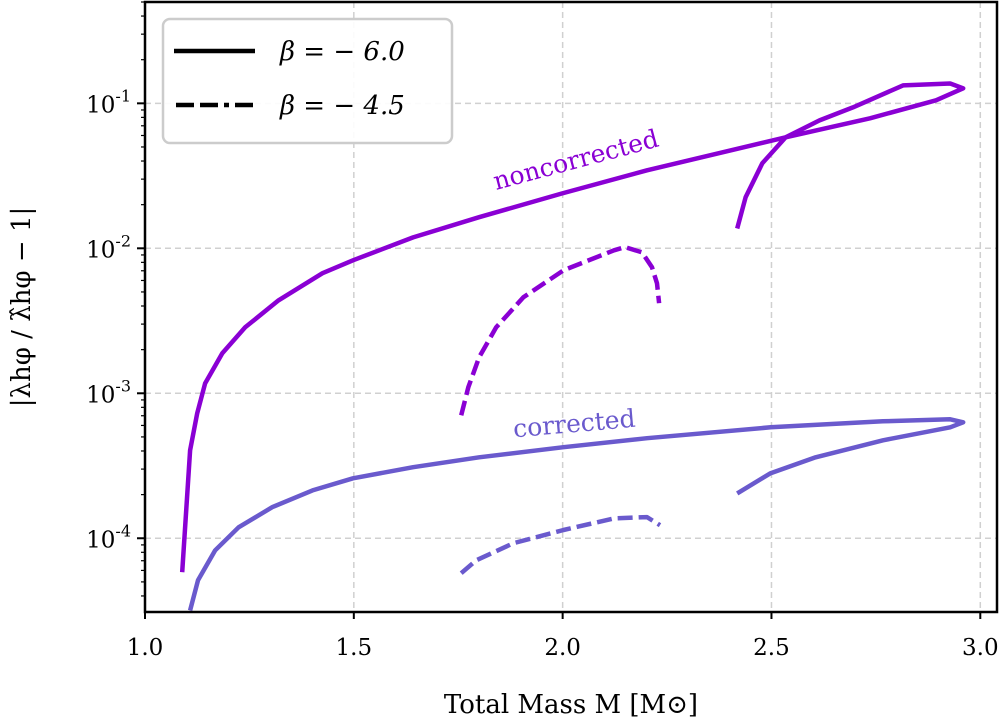 This screenshot has height=725, width=1000. What do you see at coordinates (771, 648) in the screenshot?
I see `x-tick-label: 2.5` at bounding box center [771, 648].